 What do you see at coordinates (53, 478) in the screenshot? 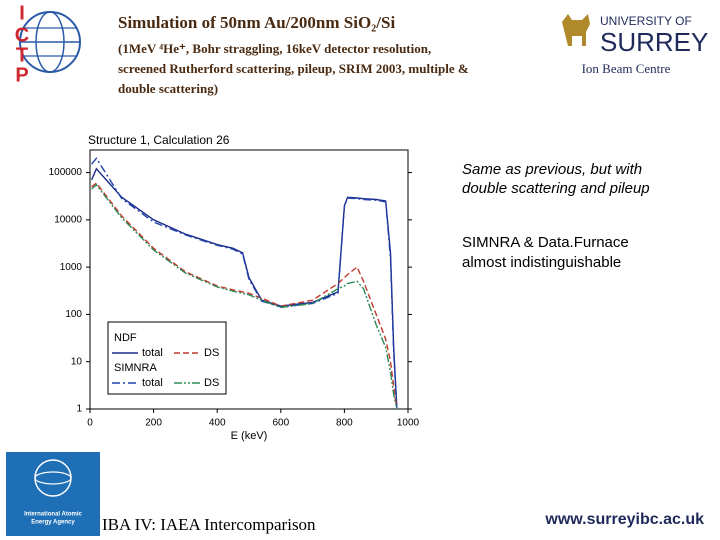
I see `iaea-orbit` at bounding box center [53, 478].